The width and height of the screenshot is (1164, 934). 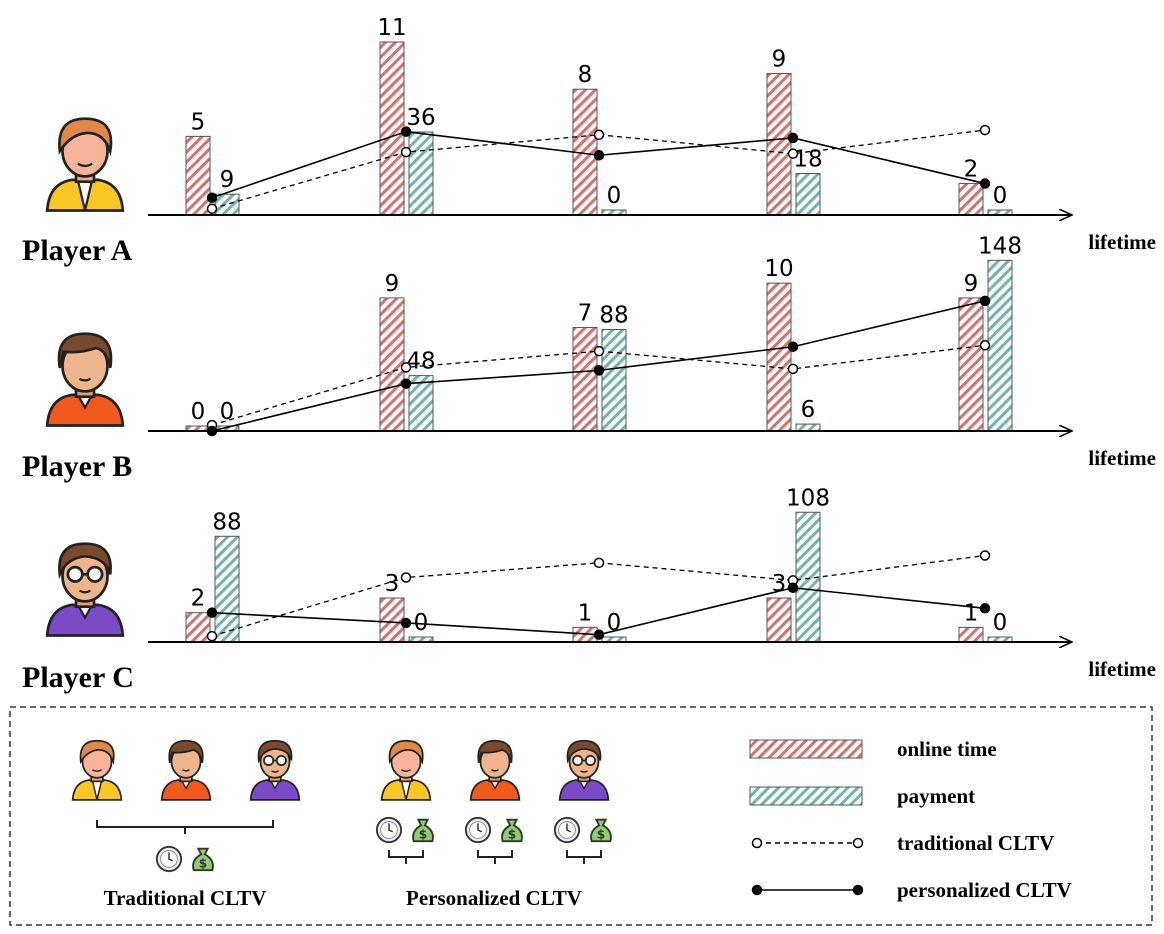 What do you see at coordinates (585, 313) in the screenshot?
I see `data-label: 7` at bounding box center [585, 313].